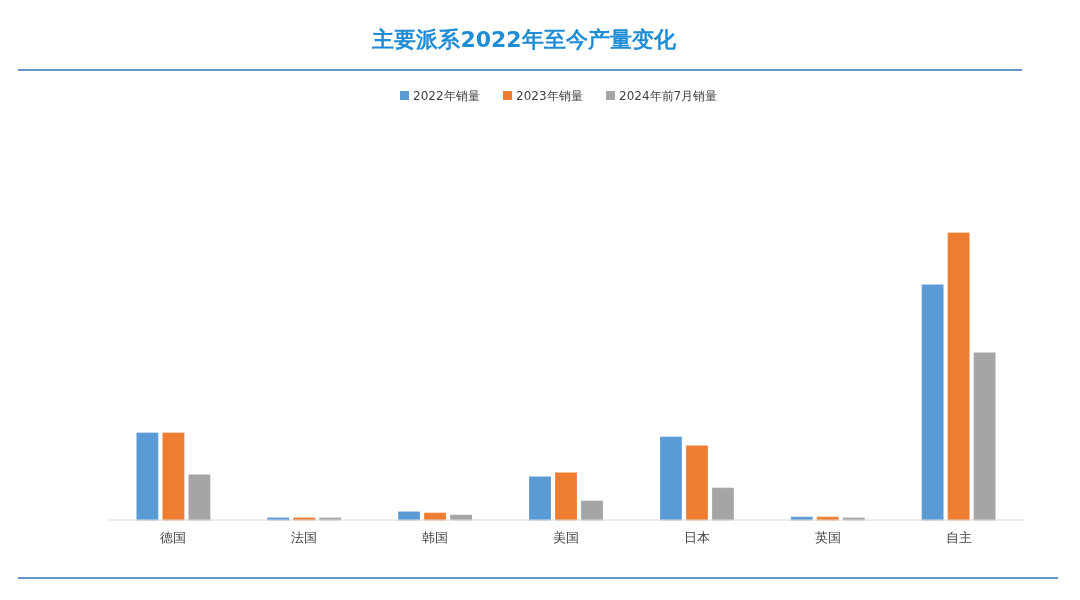 The height and width of the screenshot is (600, 1080). What do you see at coordinates (446, 96) in the screenshot?
I see `legend-label: 2022年销量` at bounding box center [446, 96].